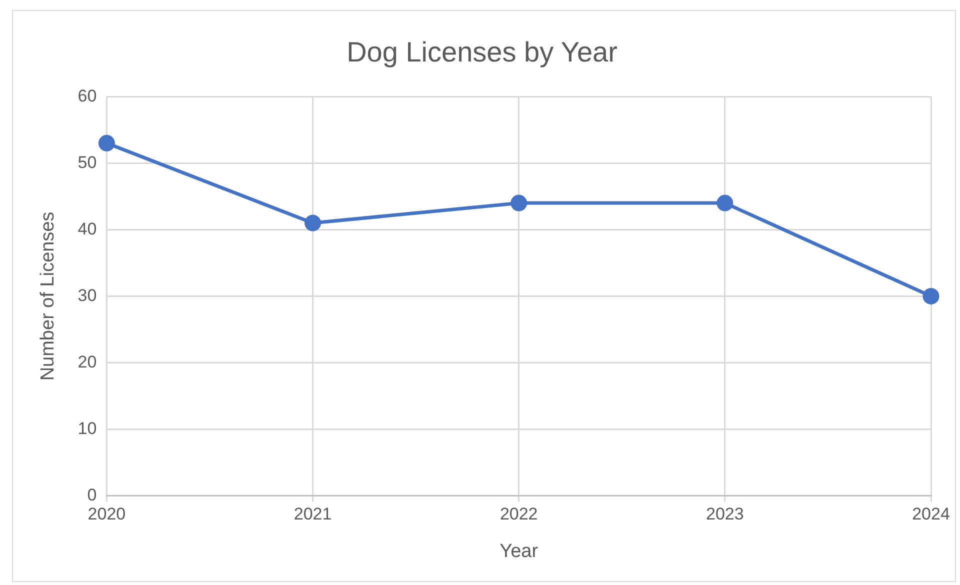  What do you see at coordinates (519, 551) in the screenshot?
I see `x-axis-title: Year` at bounding box center [519, 551].